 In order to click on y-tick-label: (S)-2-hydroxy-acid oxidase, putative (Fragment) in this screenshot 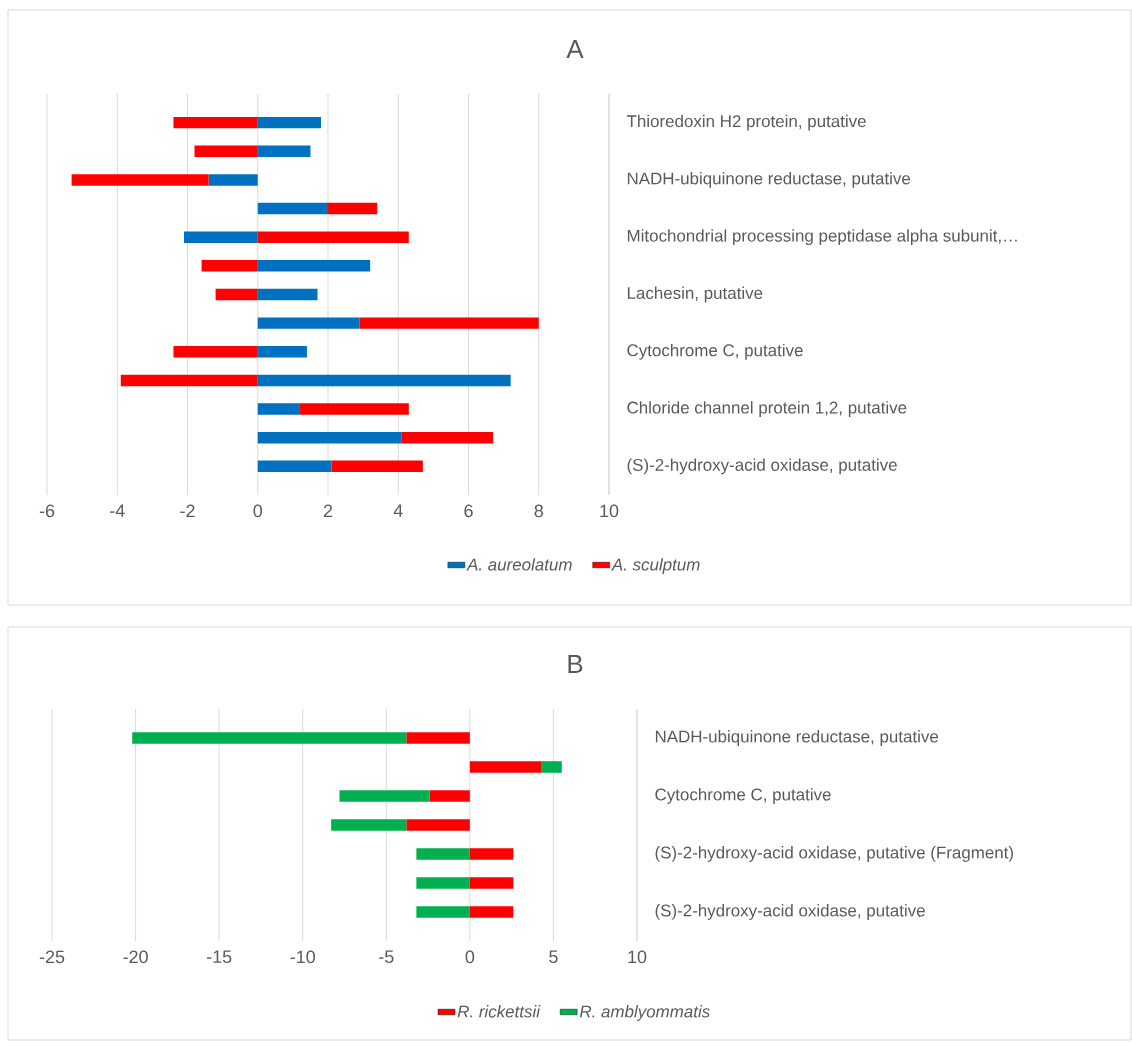, I will do `click(834, 854)`.